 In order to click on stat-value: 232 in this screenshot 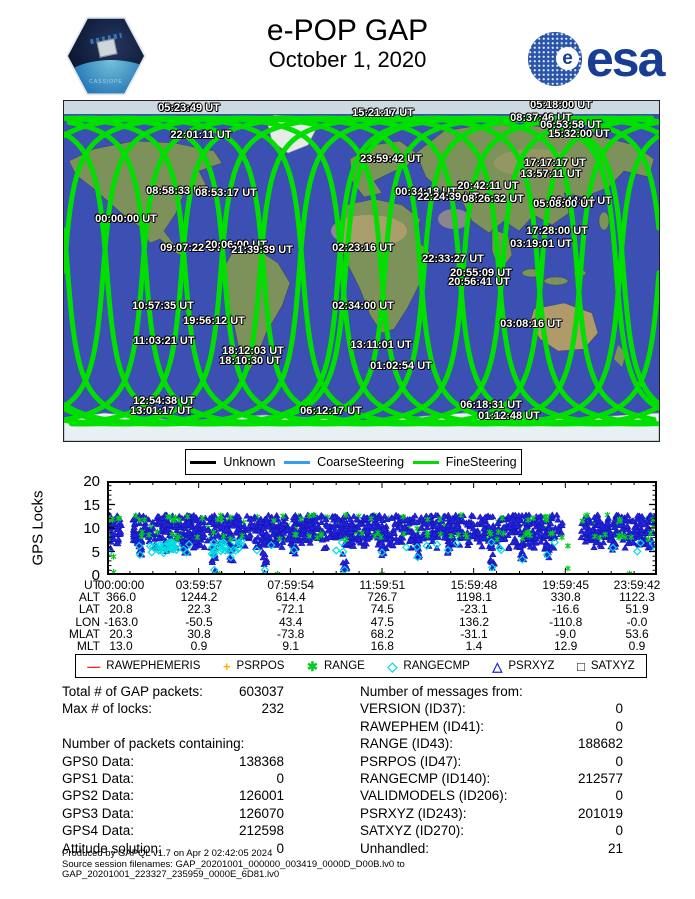, I will do `click(272, 709)`.